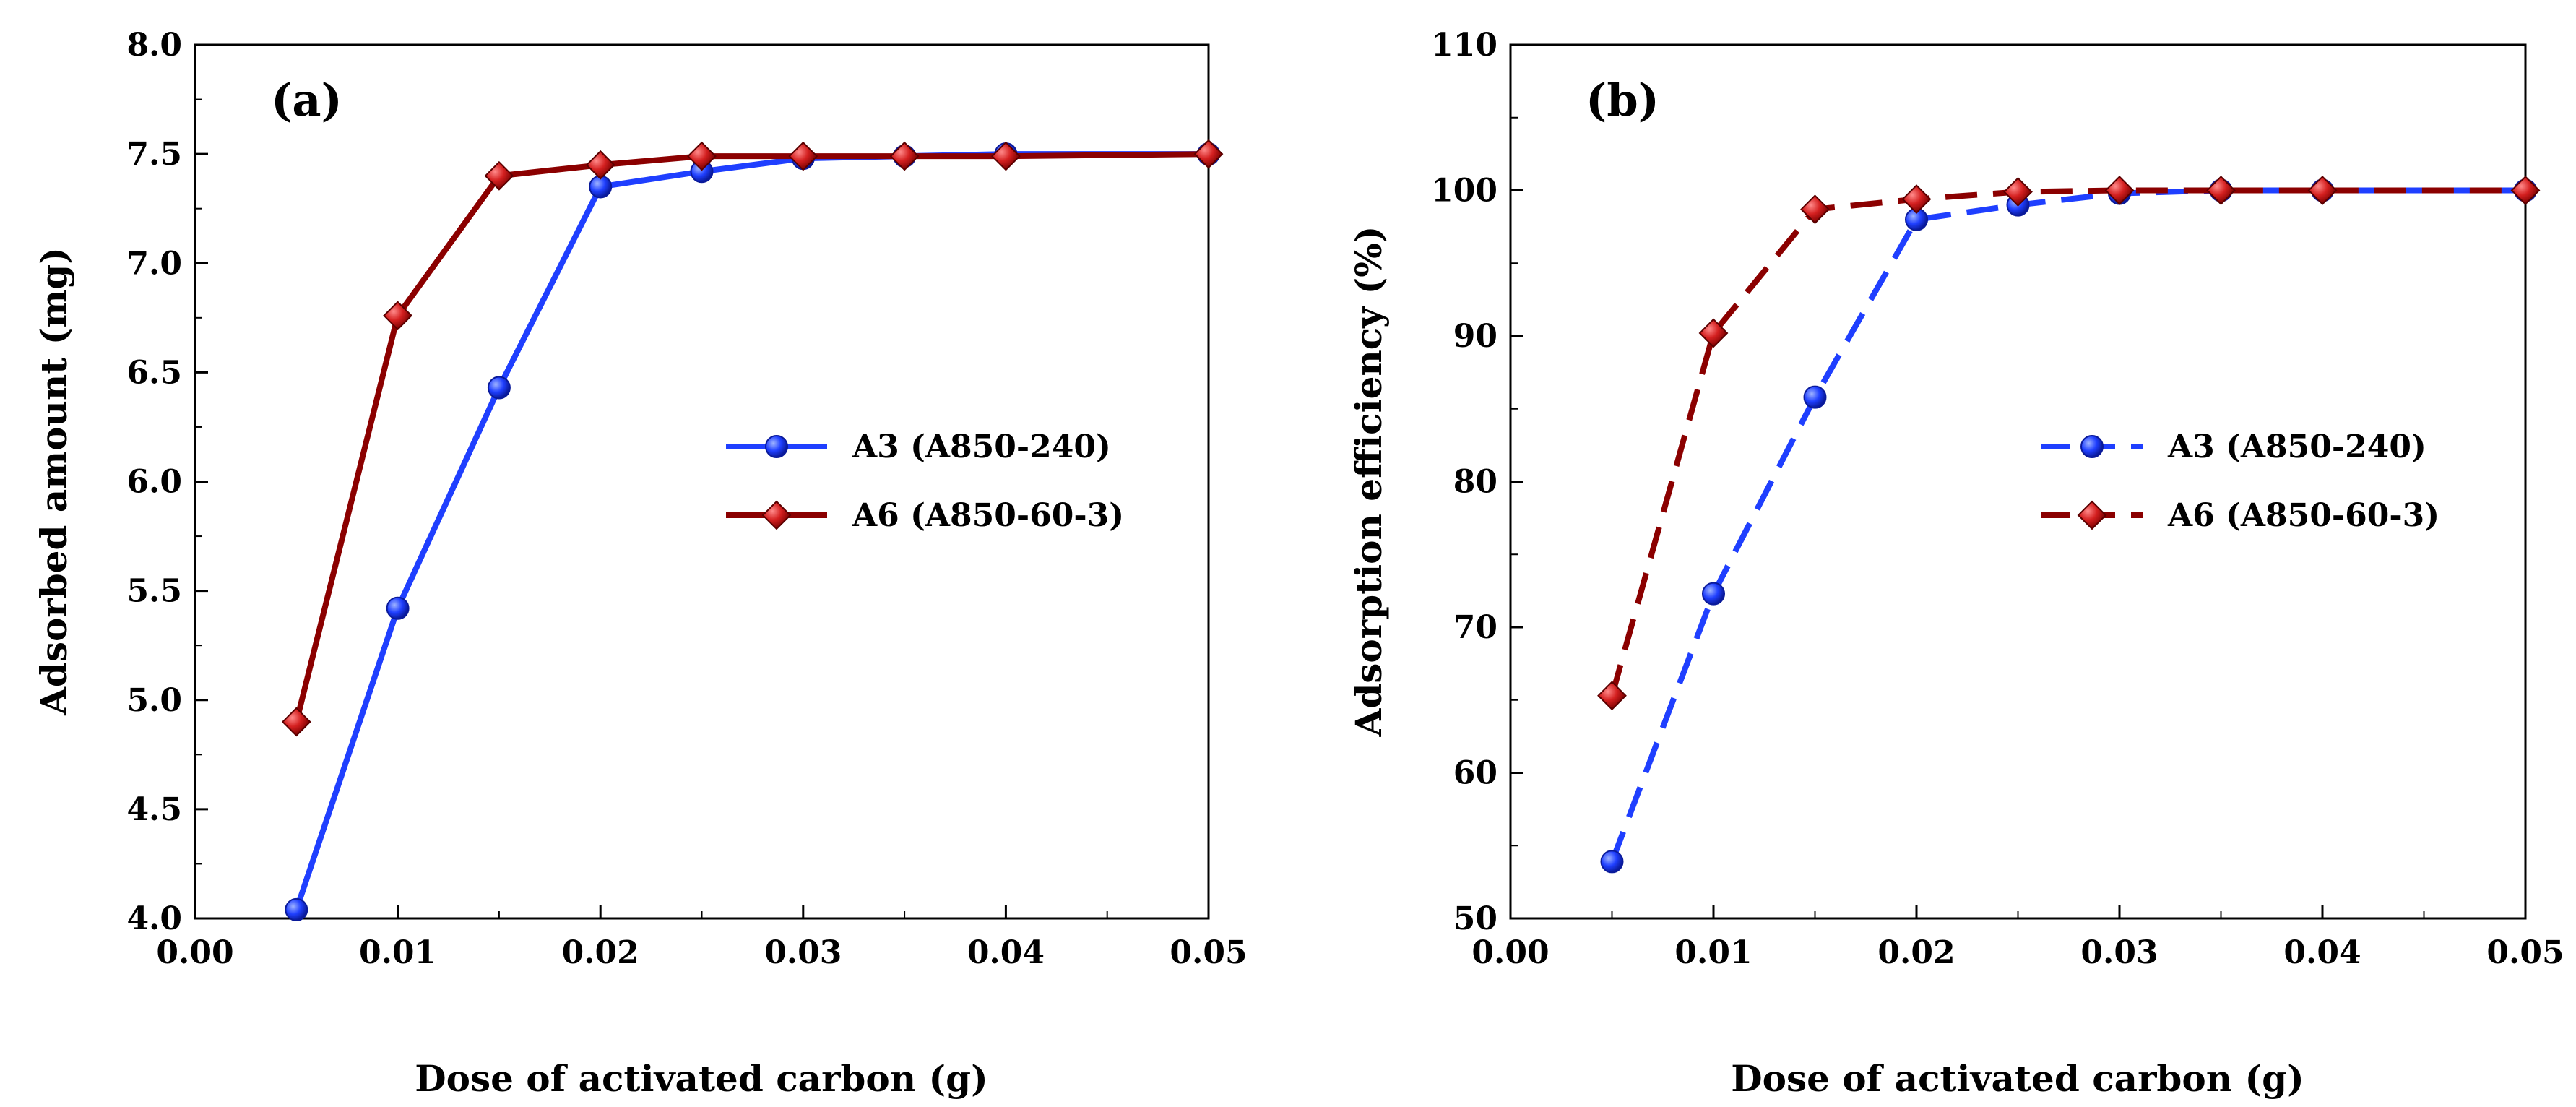  What do you see at coordinates (1475, 483) in the screenshot?
I see `y-tick-label: 80` at bounding box center [1475, 483].